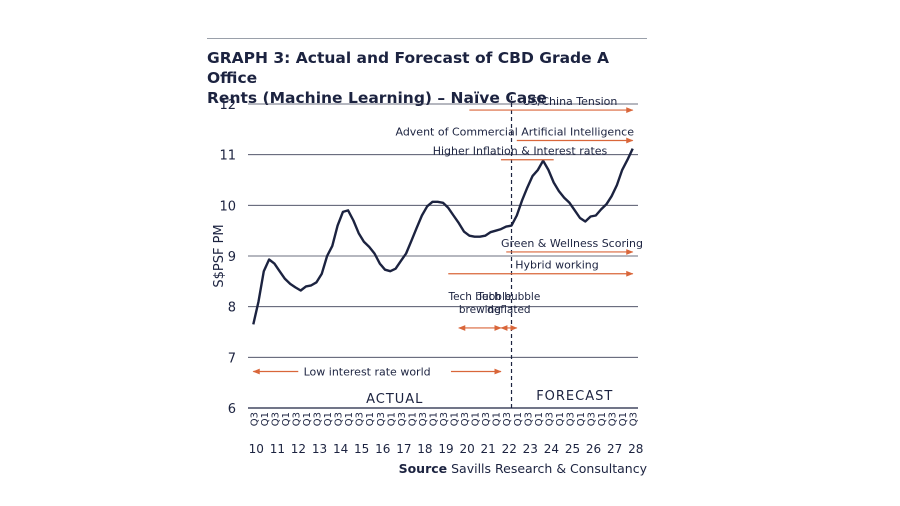 The width and height of the screenshot is (900, 506). I want to click on title-rule, so click(427, 38).